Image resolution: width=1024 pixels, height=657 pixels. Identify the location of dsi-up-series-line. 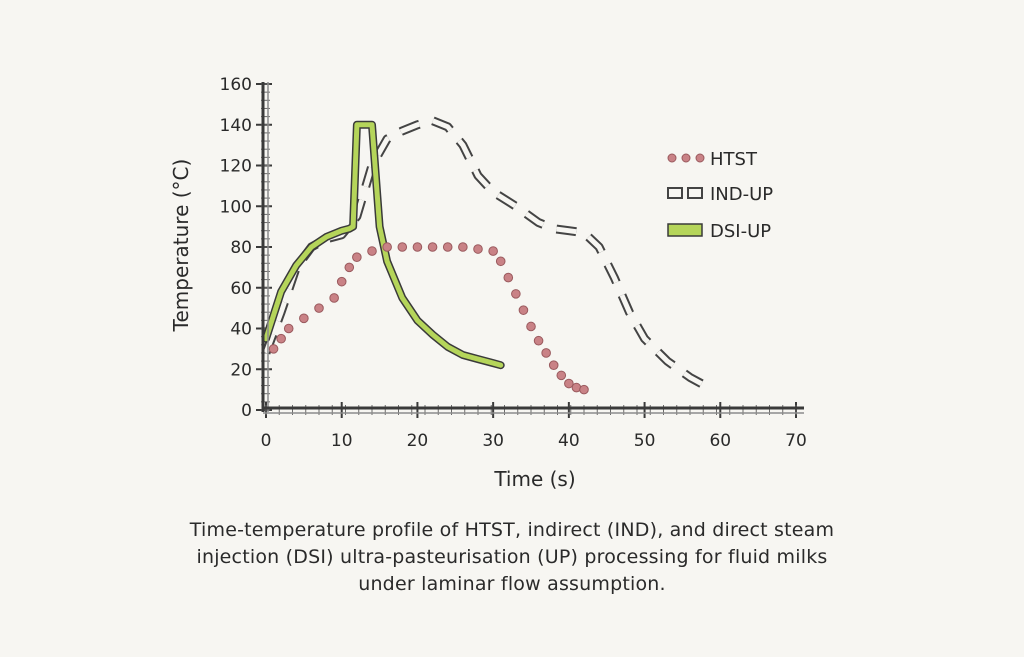
(383, 245).